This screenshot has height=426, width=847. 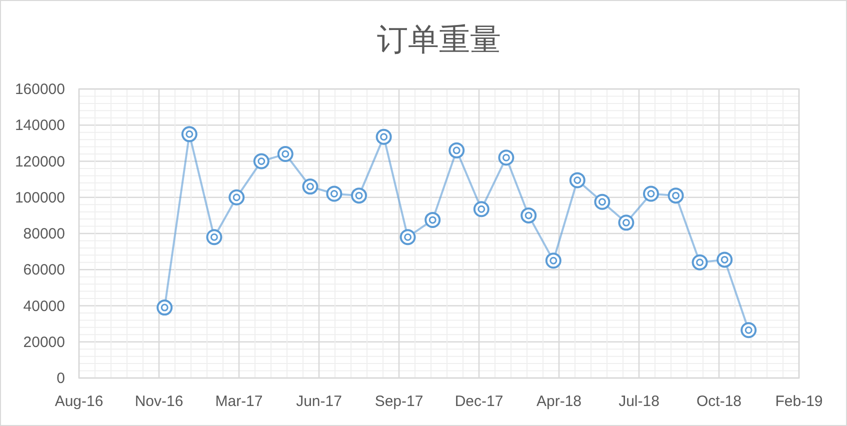 What do you see at coordinates (639, 401) in the screenshot?
I see `x-tick-label: Jul-18` at bounding box center [639, 401].